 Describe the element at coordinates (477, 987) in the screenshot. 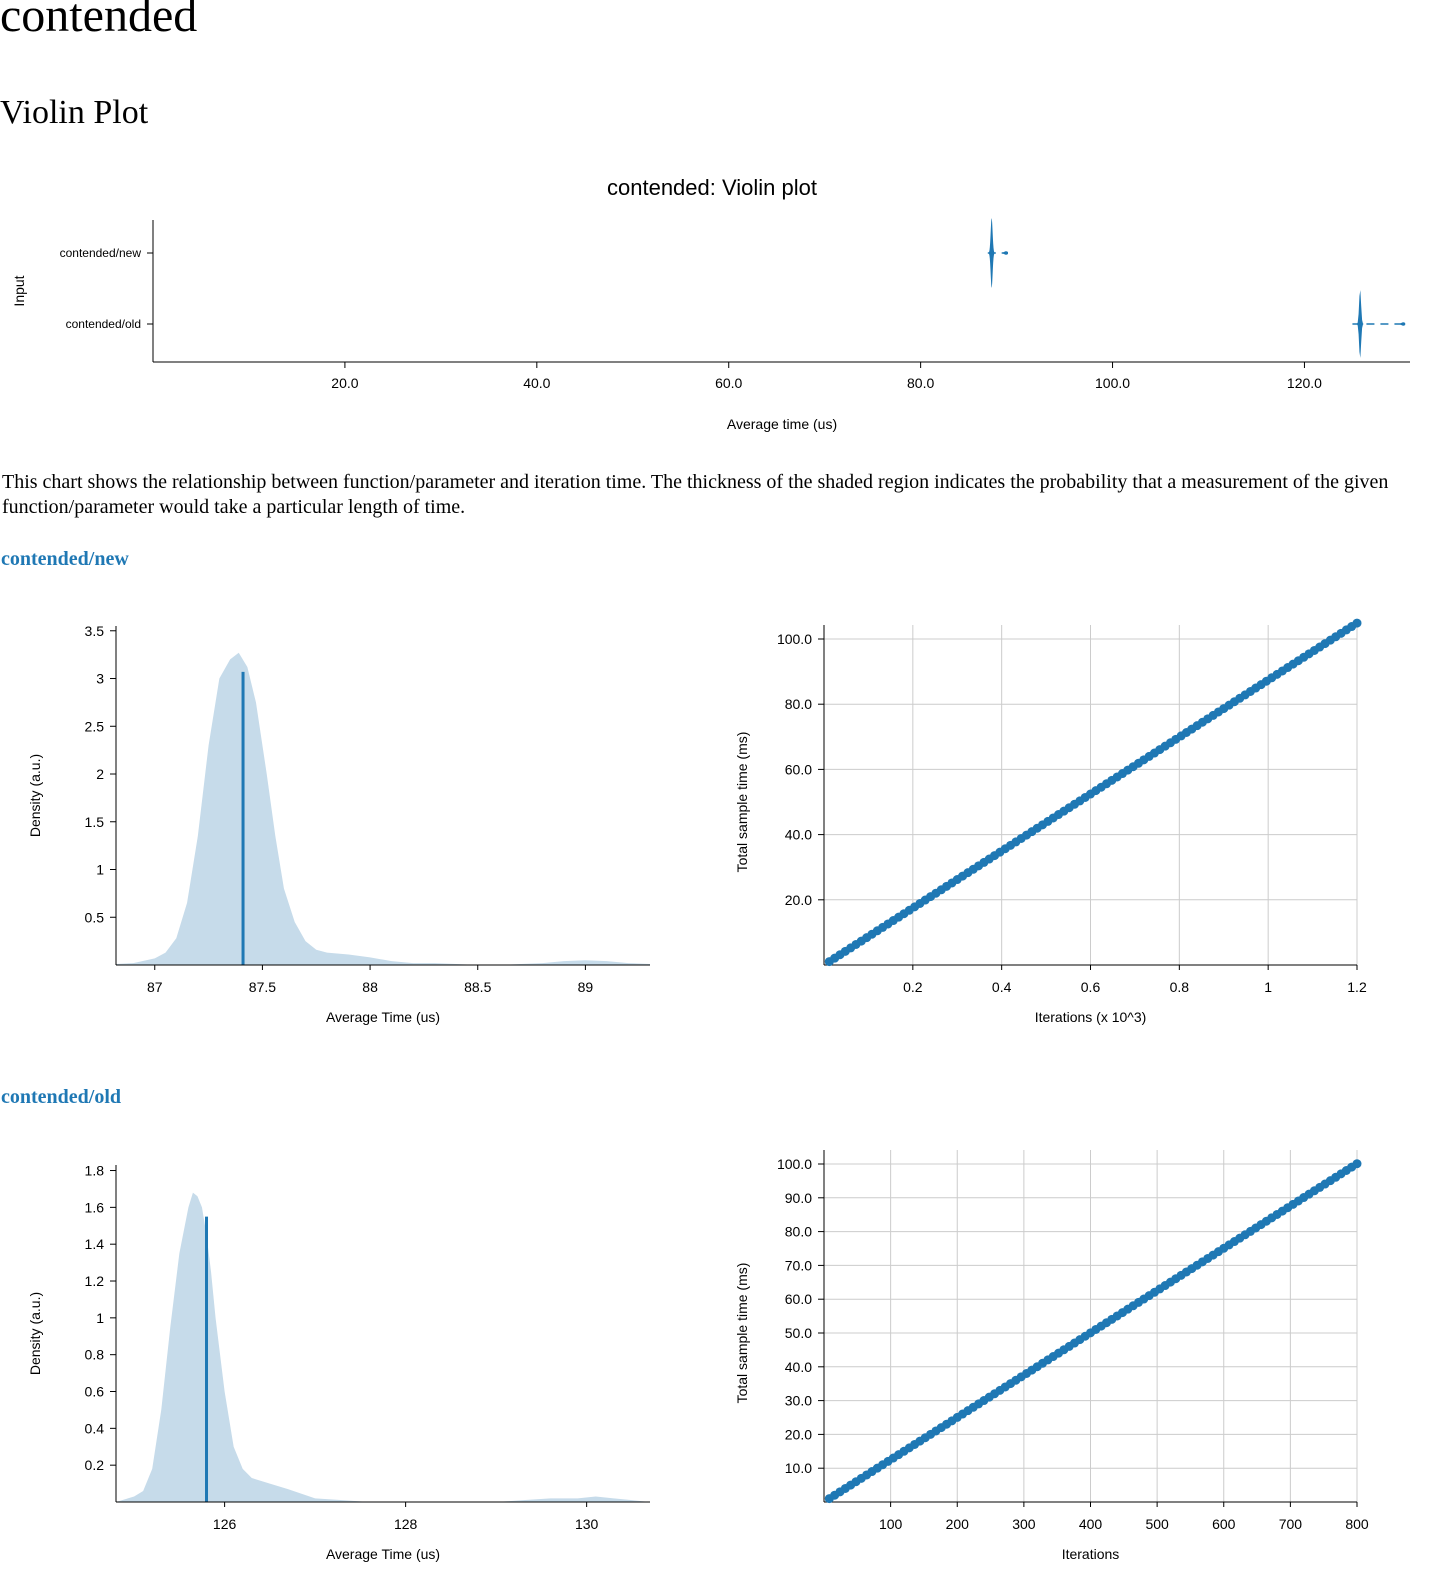

I see `pdf-x-tick-label: 88.5` at that location.